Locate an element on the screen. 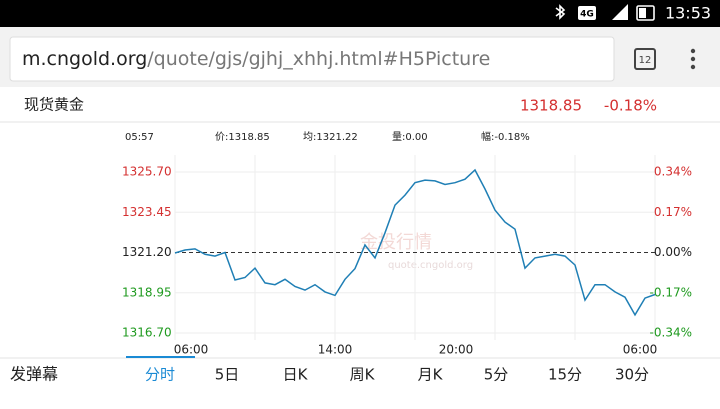  network-badge is located at coordinates (587, 13).